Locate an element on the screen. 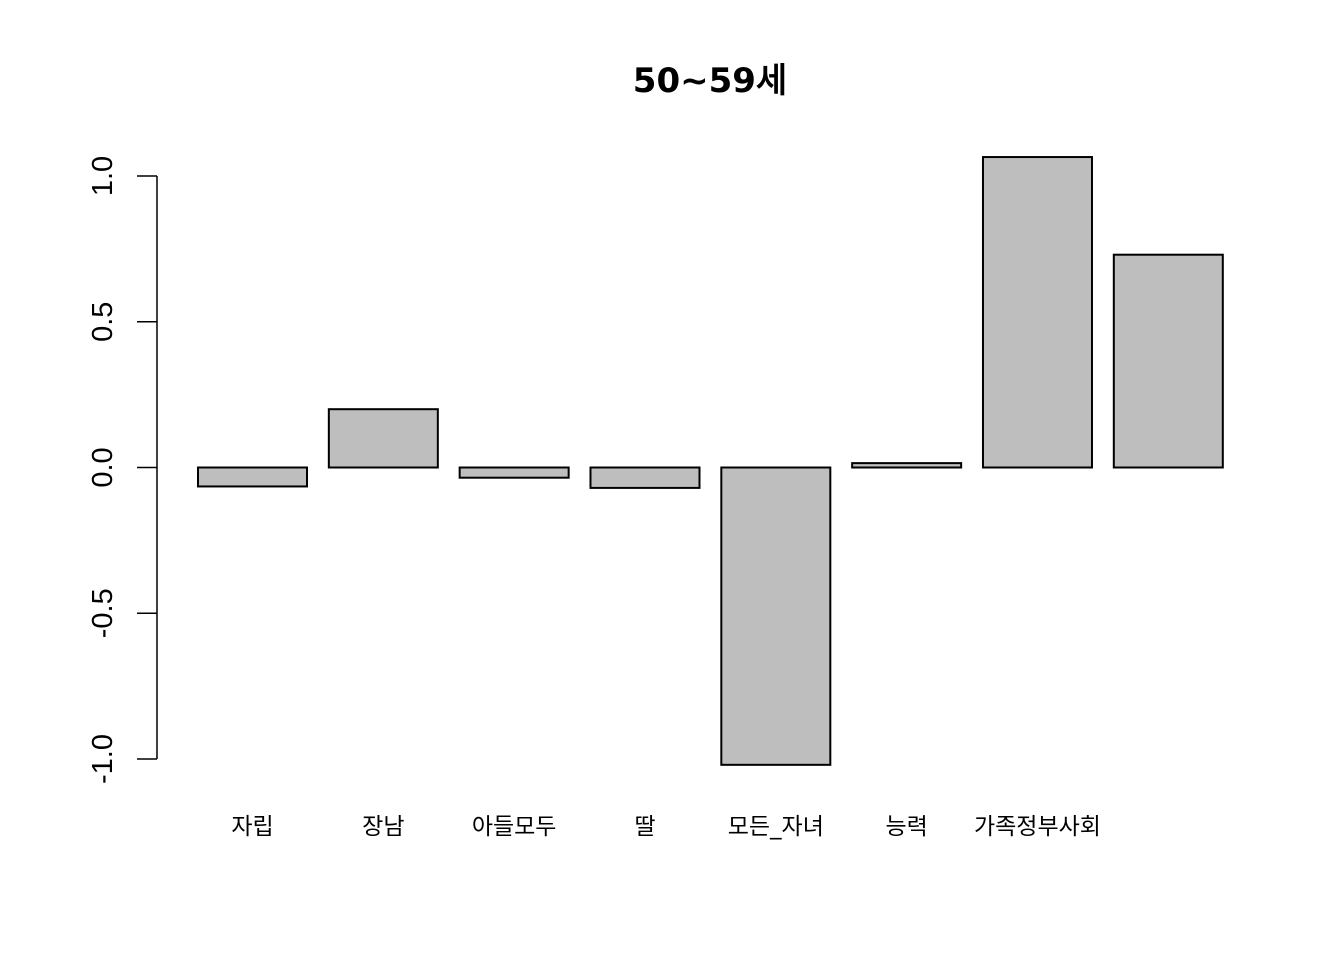 The width and height of the screenshot is (1344, 960). x-category-label: 능력 is located at coordinates (906, 827).